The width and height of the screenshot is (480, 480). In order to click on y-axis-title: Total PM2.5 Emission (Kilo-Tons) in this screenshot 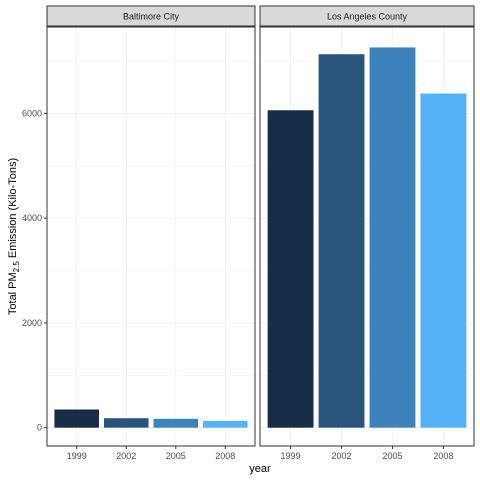, I will do `click(14, 236)`.